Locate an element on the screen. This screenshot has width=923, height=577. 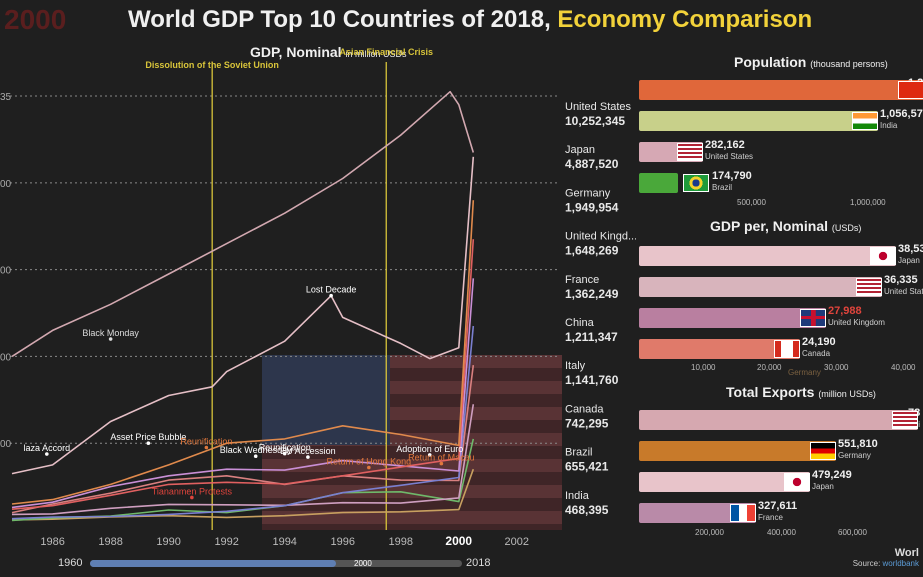
hbar-value: 24,190 is located at coordinates (819, 342).